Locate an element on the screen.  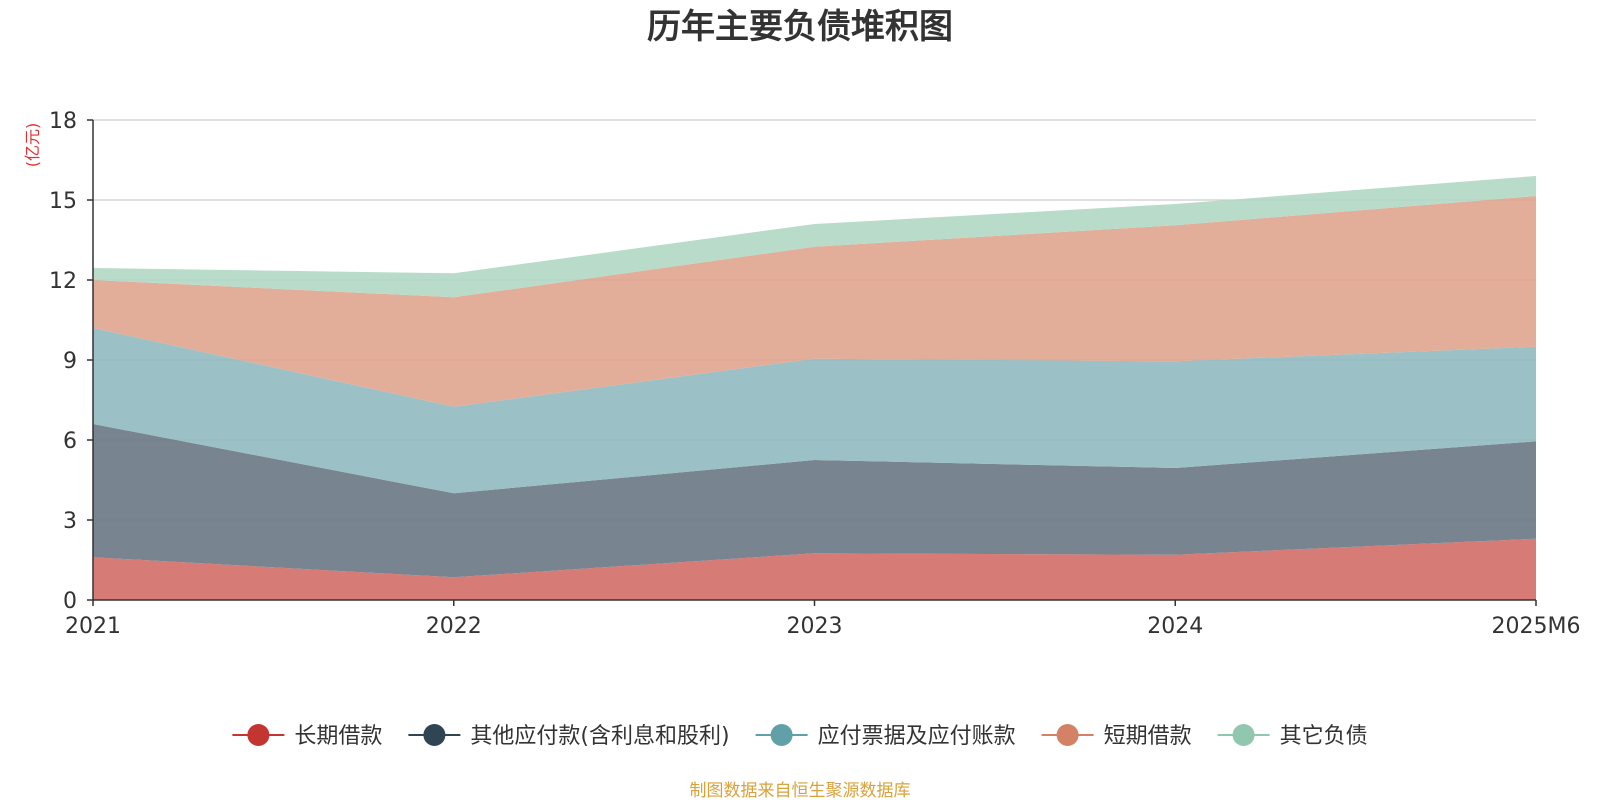
legend-item-3: 应付票据及应付账款 is located at coordinates (885, 736).